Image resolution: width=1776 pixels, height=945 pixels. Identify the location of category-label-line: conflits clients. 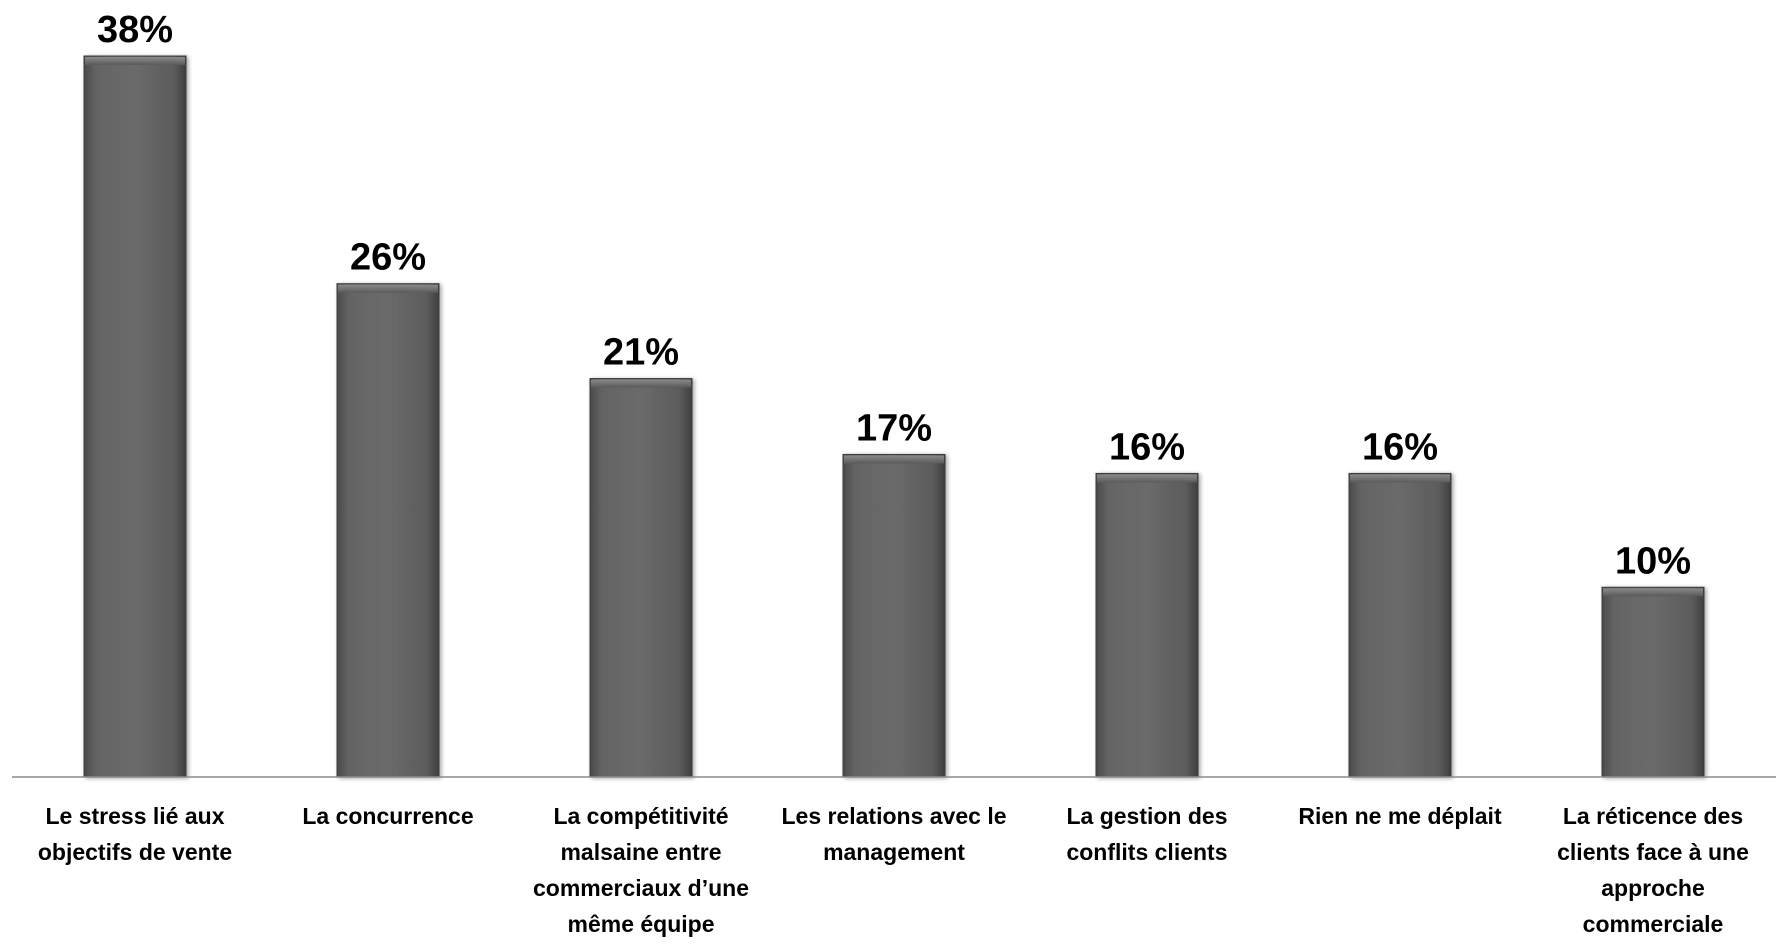
(1146, 852).